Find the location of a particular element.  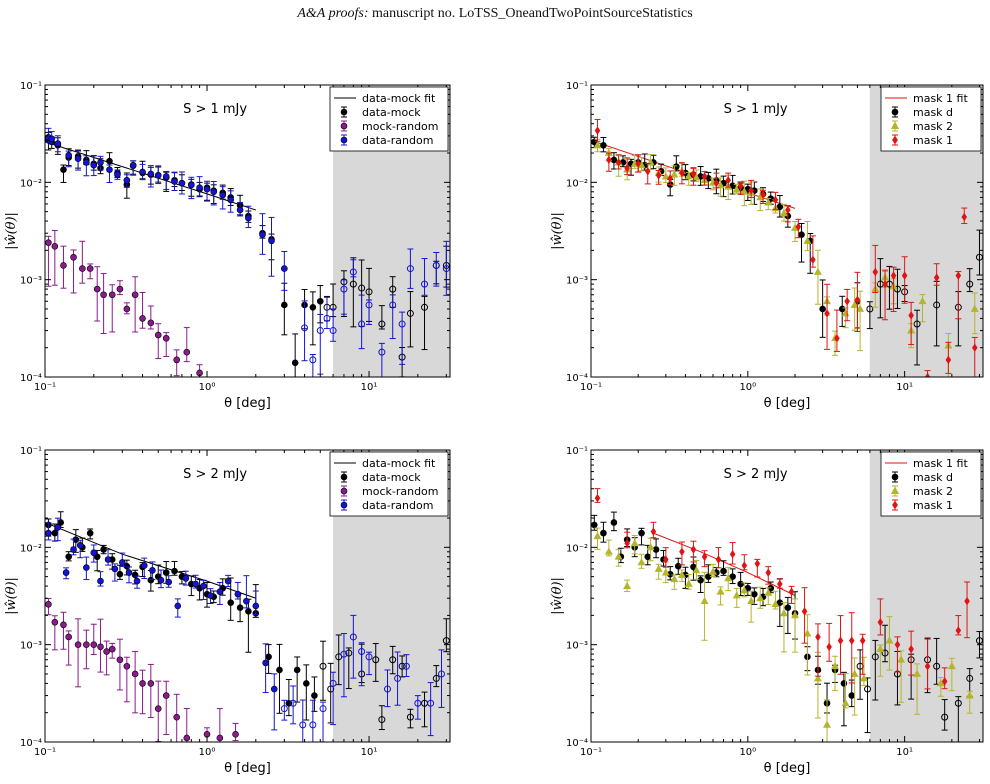

legend-marker is located at coordinates (344, 112).